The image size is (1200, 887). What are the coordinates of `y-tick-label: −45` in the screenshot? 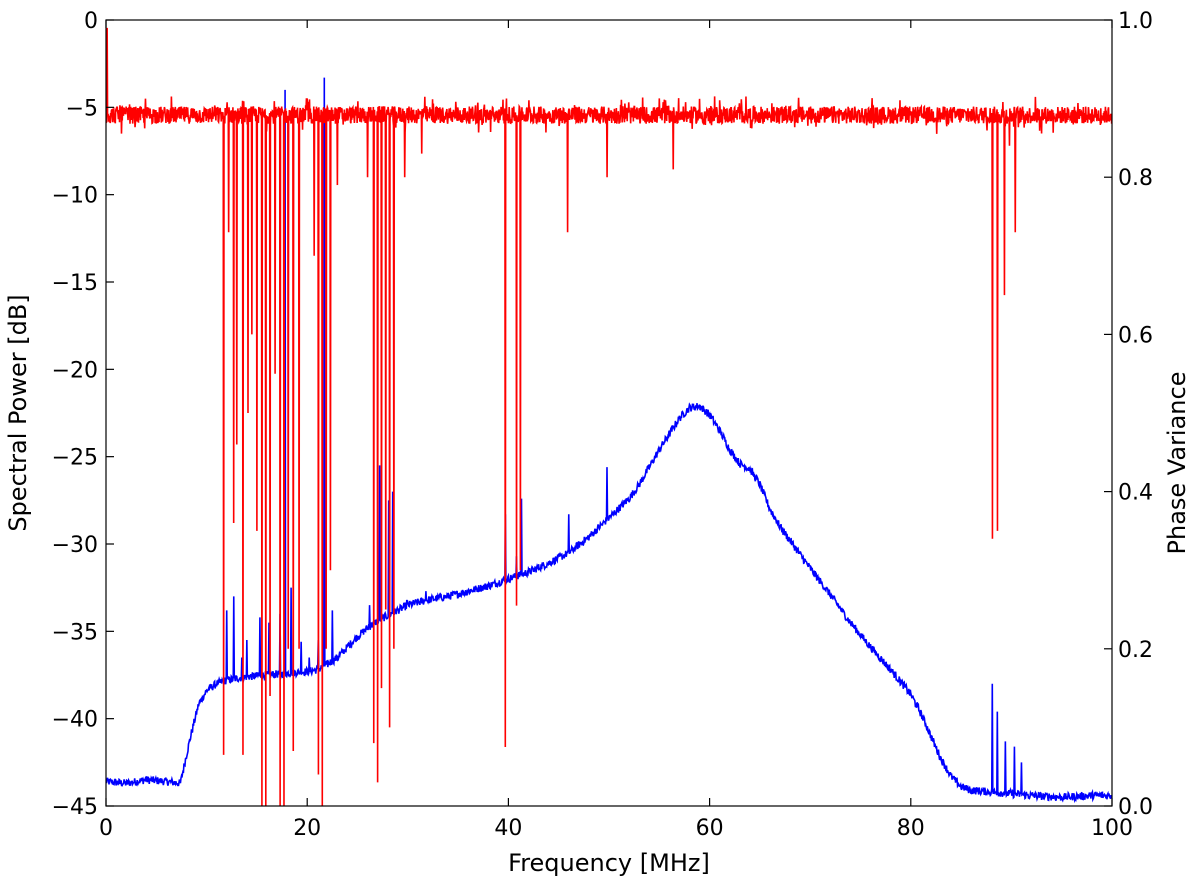 It's located at (75, 807).